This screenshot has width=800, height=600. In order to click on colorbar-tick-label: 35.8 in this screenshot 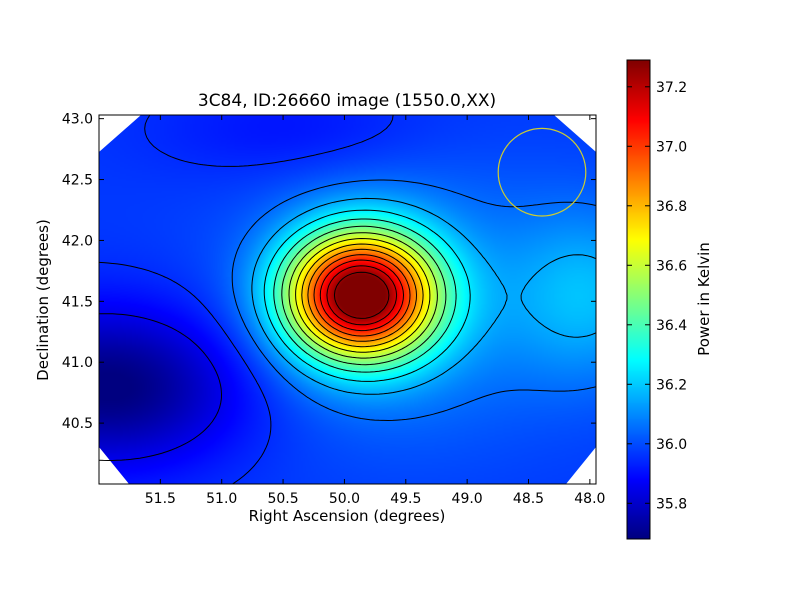, I will do `click(671, 504)`.